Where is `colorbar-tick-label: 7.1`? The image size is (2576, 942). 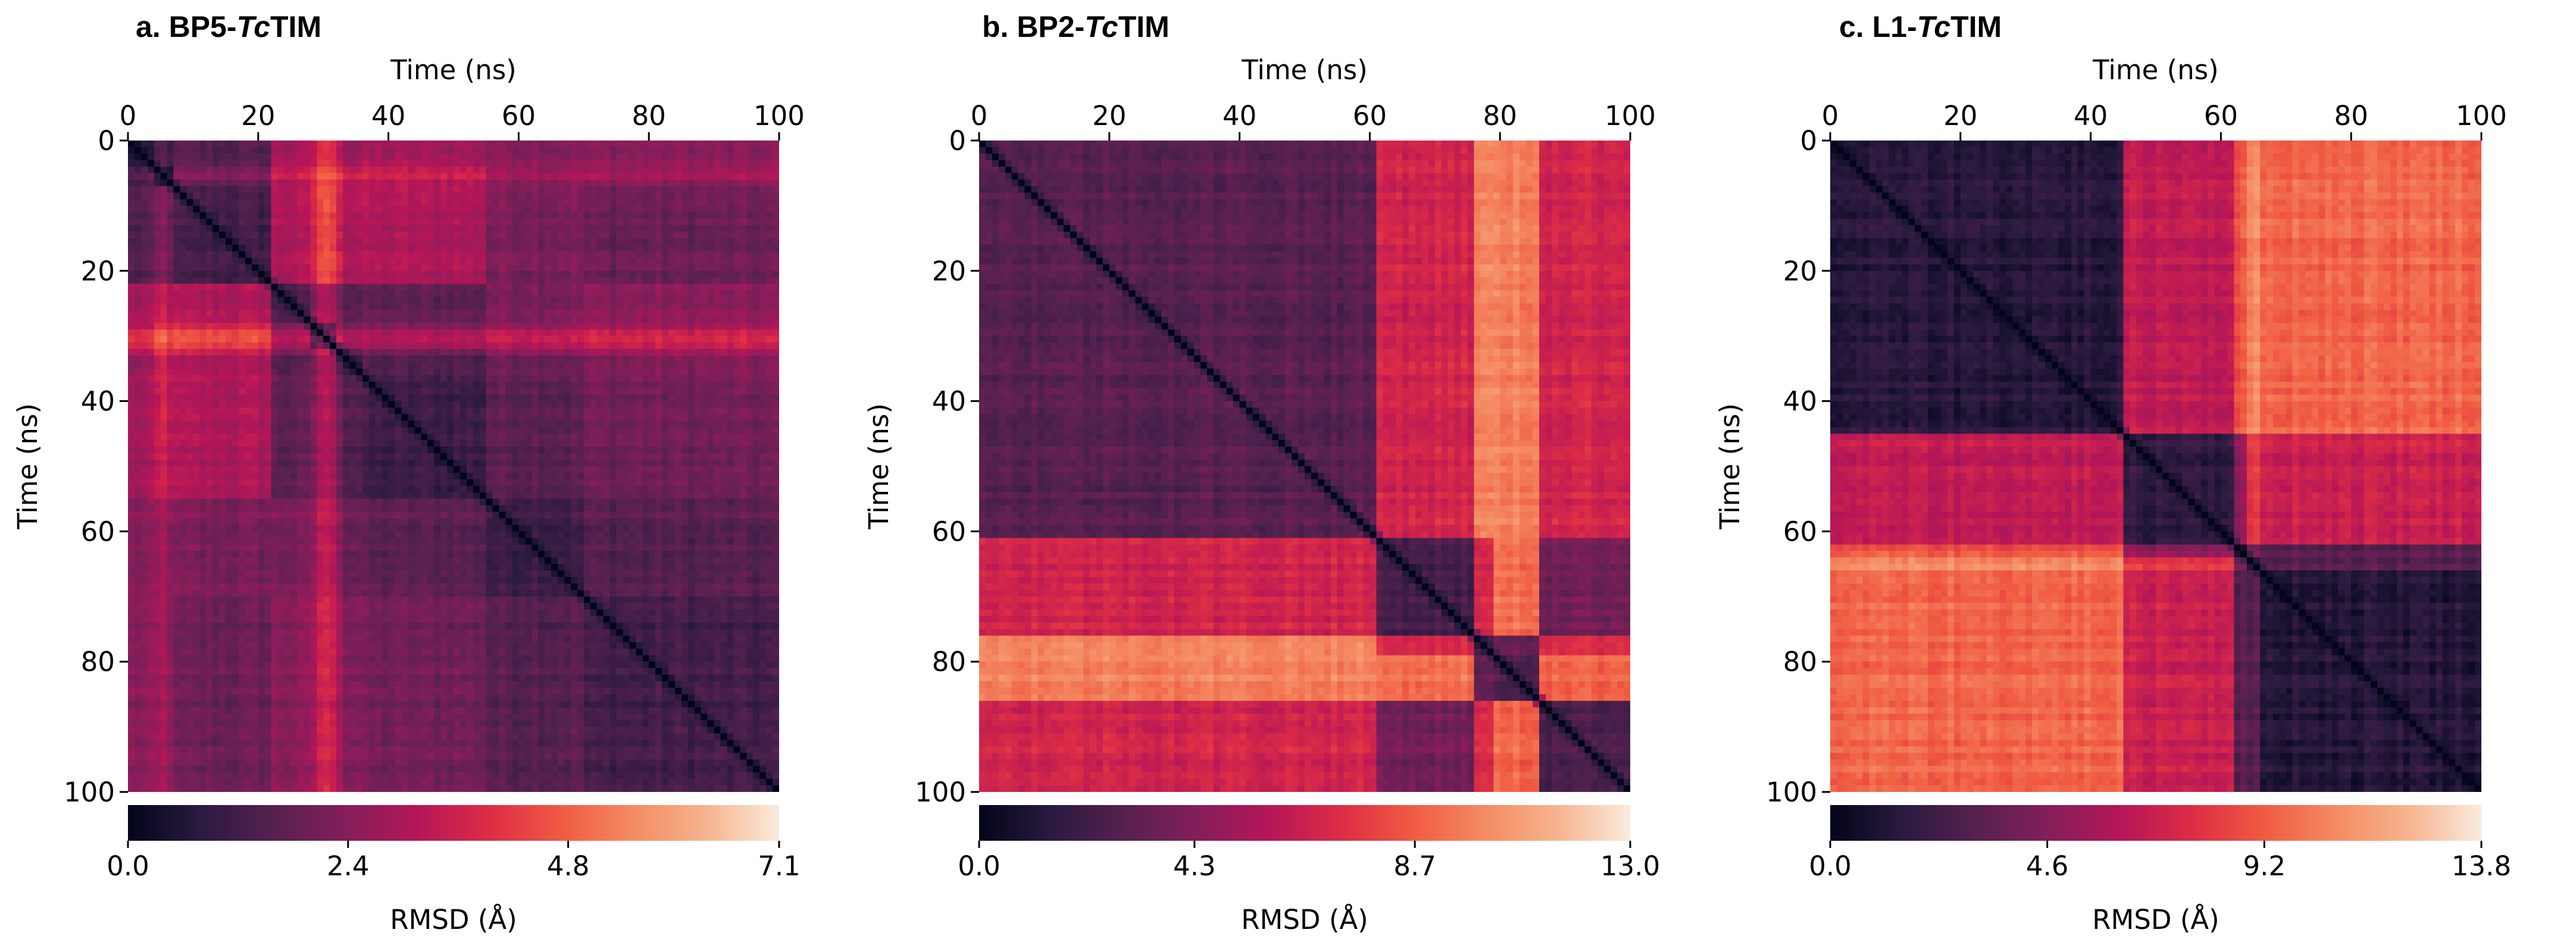 colorbar-tick-label: 7.1 is located at coordinates (779, 866).